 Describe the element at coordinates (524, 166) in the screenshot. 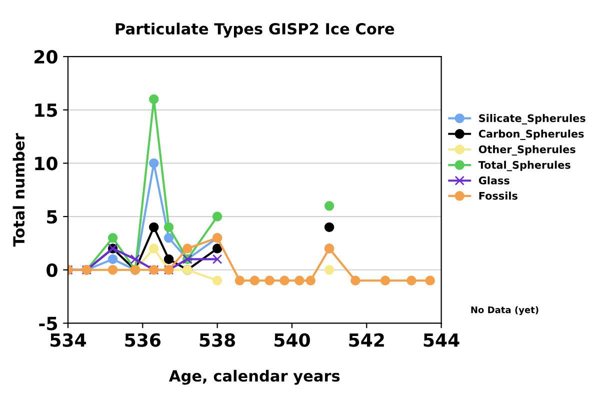

I see `legend-label: Total_Spherules` at that location.